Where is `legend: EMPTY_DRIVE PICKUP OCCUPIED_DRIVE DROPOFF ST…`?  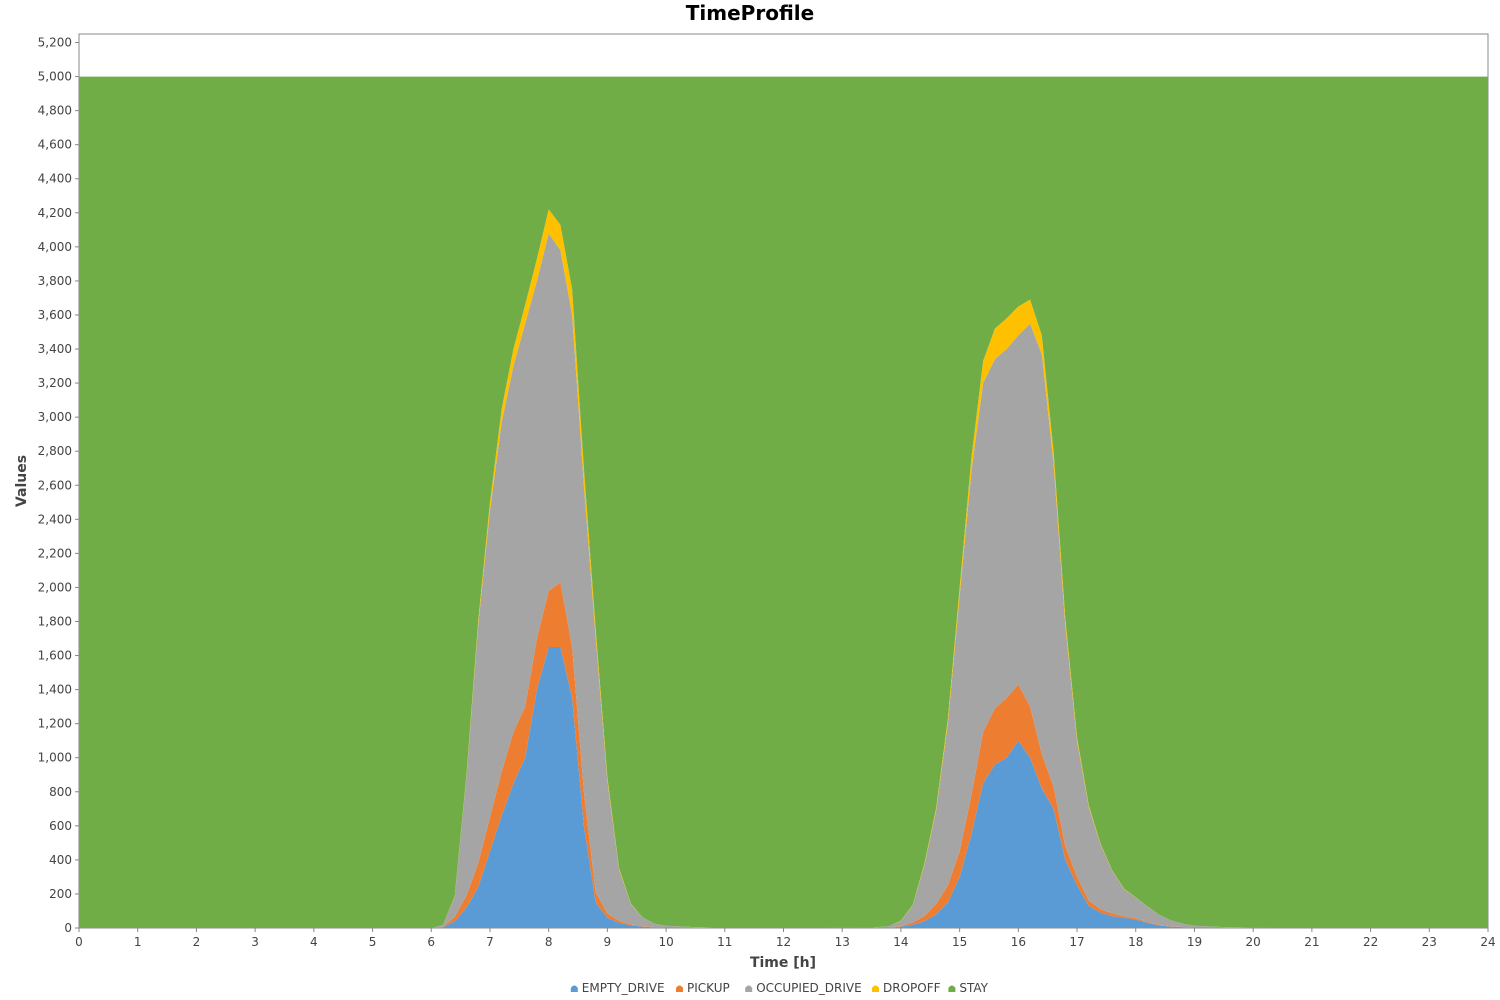 legend: EMPTY_DRIVE PICKUP OCCUPIED_DRIVE DROPOFF ST… is located at coordinates (779, 988).